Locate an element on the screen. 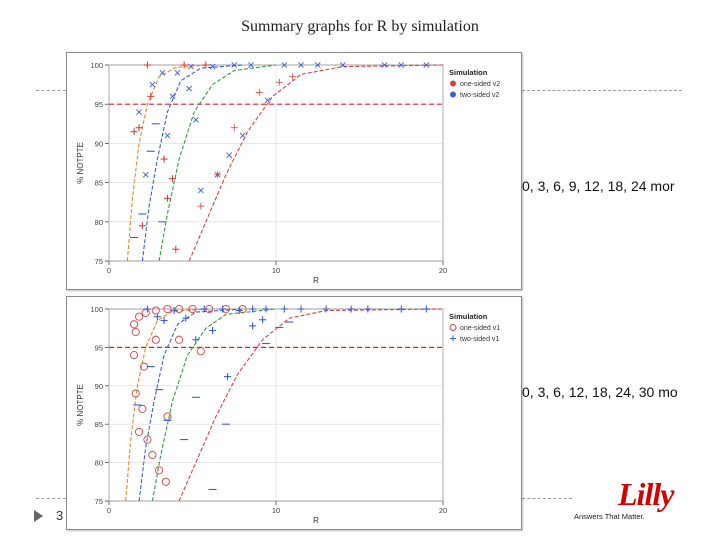 This screenshot has width=720, height=540. company-logo: Lilly Answers That Matter. is located at coordinates (630, 501).